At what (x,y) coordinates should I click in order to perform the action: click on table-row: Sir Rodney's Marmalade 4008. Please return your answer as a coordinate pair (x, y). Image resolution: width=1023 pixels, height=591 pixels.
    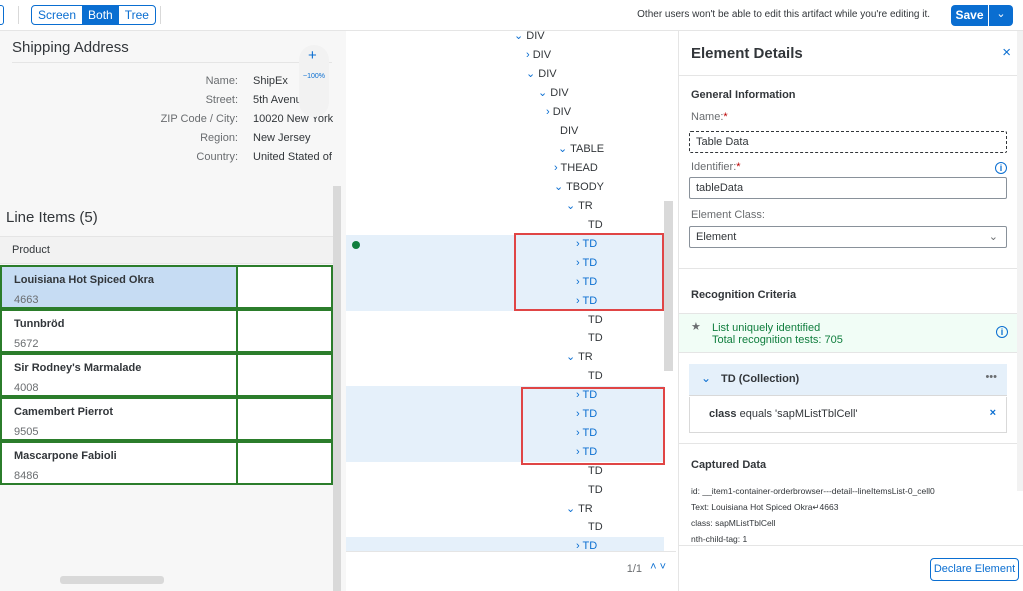
    Looking at the image, I should click on (166, 375).